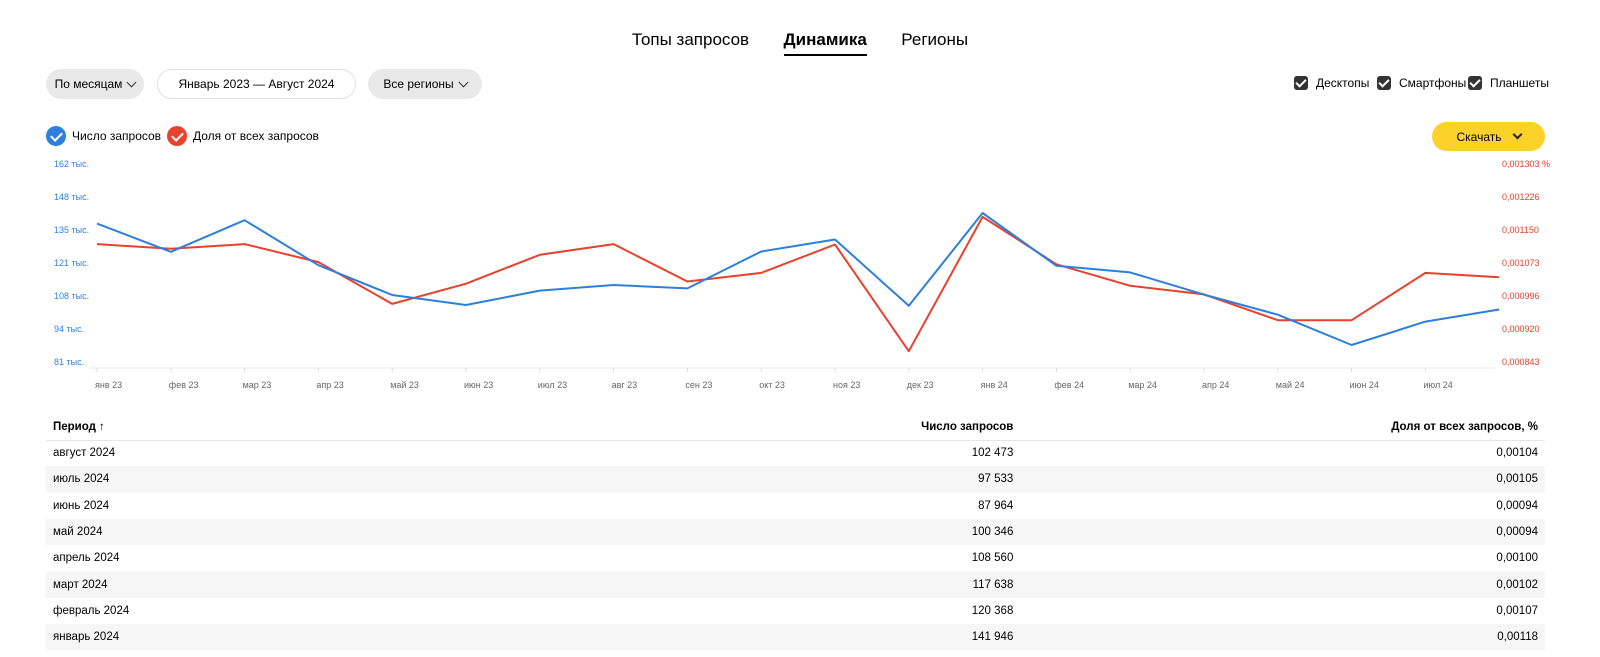 The height and width of the screenshot is (657, 1600). Describe the element at coordinates (256, 136) in the screenshot. I see `legend-query-share-label: Доля от всех запросов` at that location.